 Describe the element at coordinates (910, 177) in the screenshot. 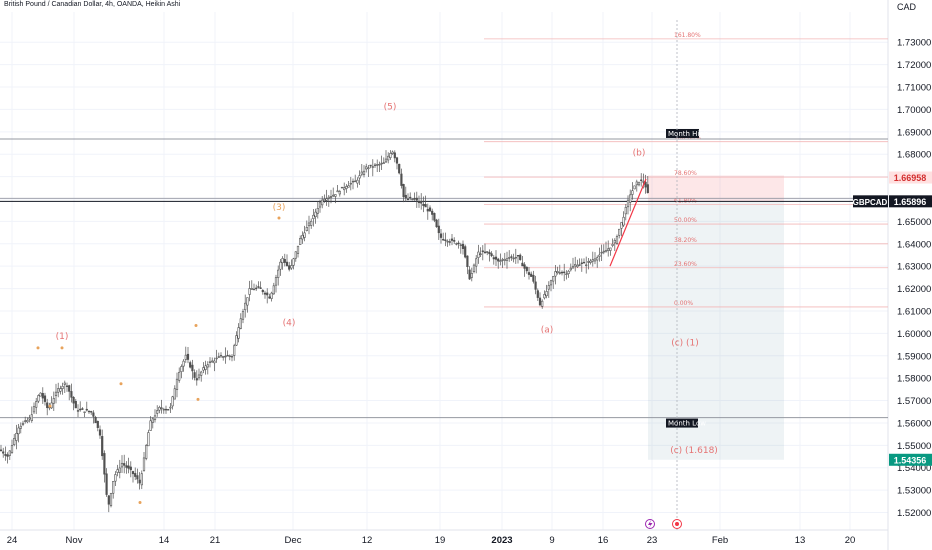

I see `entry-price-tag: 1.66958` at that location.